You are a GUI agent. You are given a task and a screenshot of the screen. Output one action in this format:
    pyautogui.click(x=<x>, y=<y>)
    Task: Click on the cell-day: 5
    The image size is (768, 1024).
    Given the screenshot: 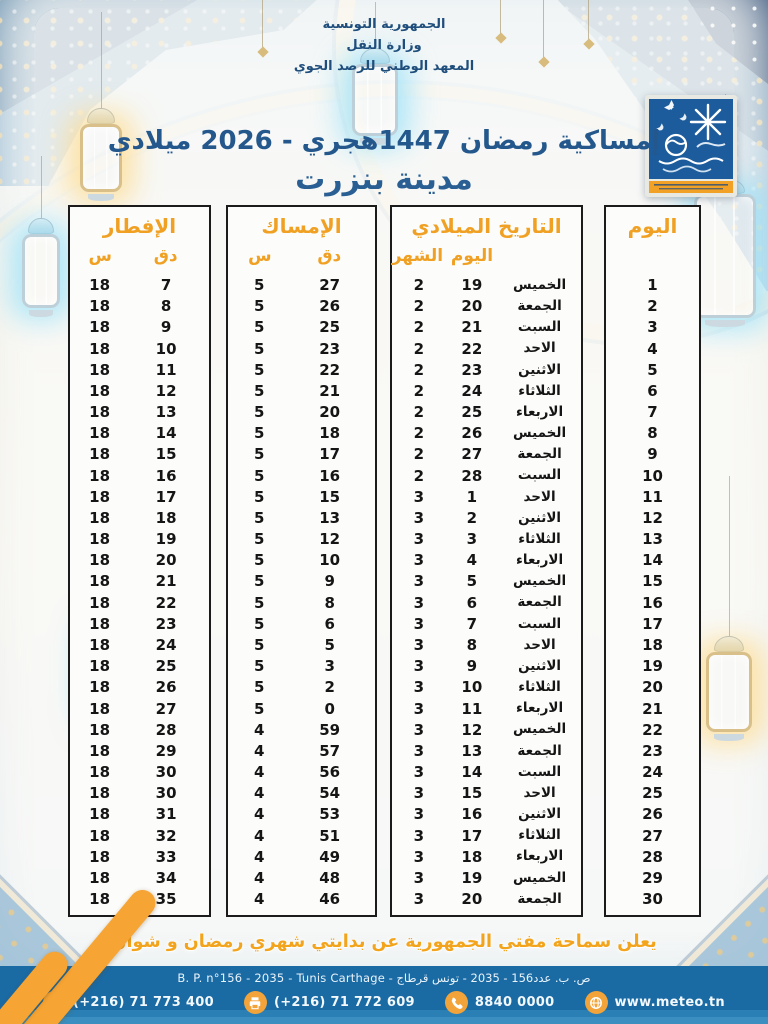 What is the action you would take?
    pyautogui.click(x=652, y=369)
    